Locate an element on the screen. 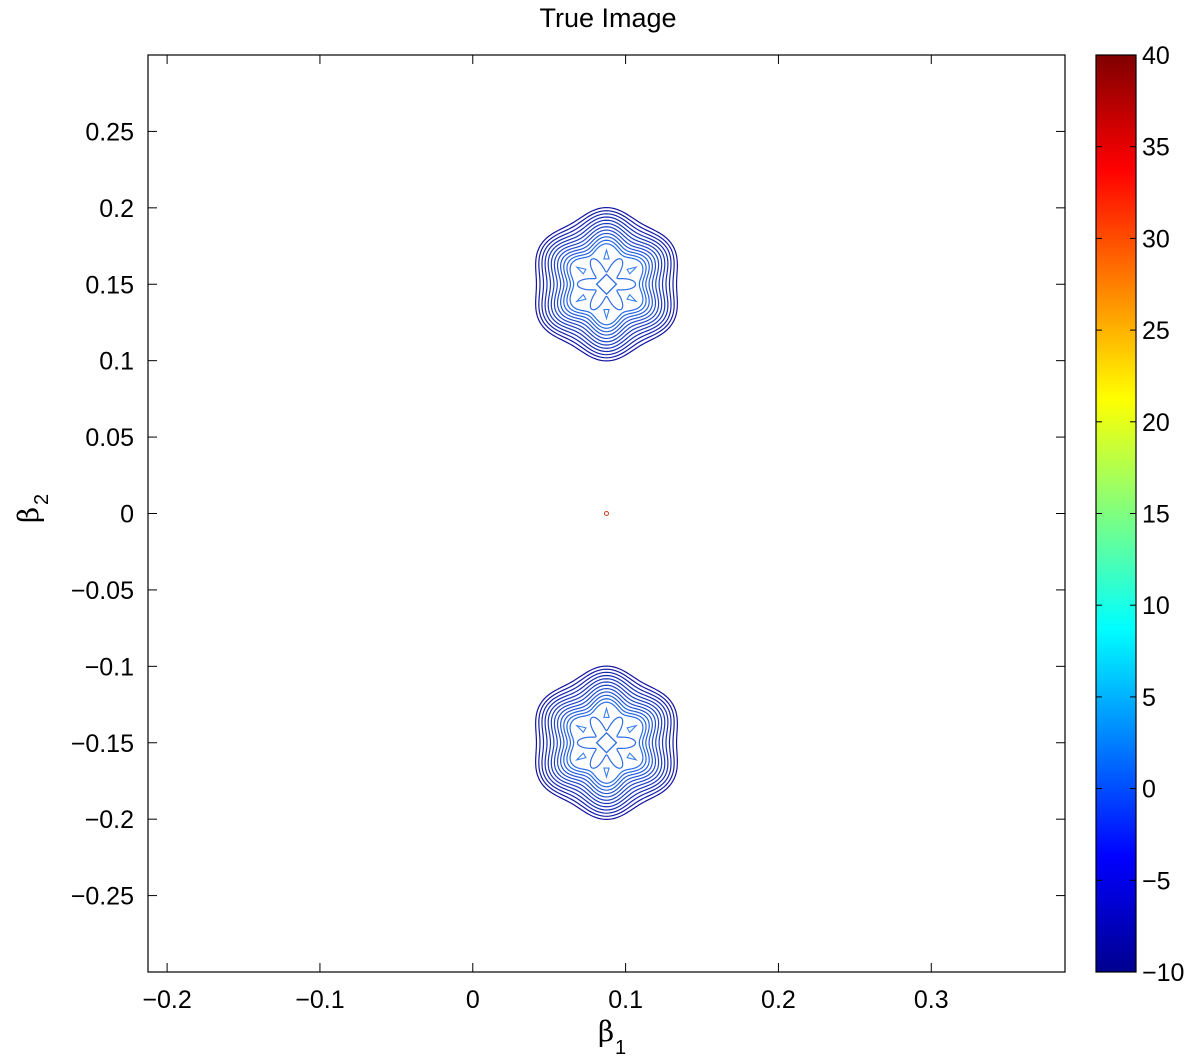 Image resolution: width=1200 pixels, height=1061 pixels. y-axis-label-subscript: 2 is located at coordinates (42, 499).